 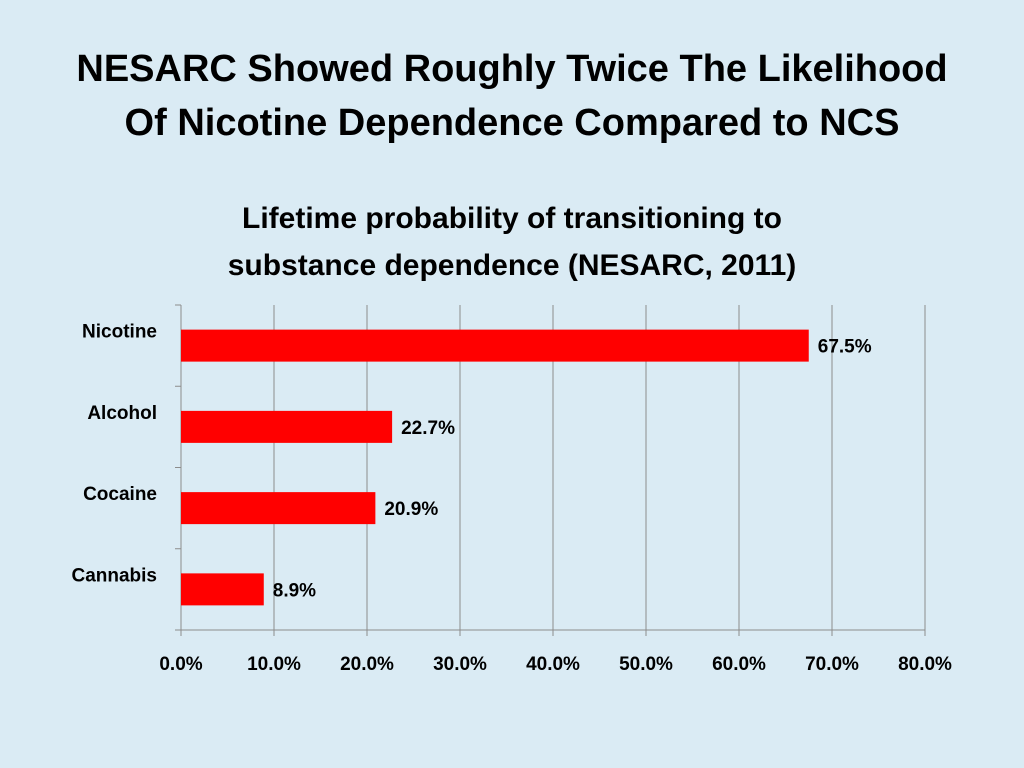 What do you see at coordinates (278, 508) in the screenshot?
I see `bar-cocaine` at bounding box center [278, 508].